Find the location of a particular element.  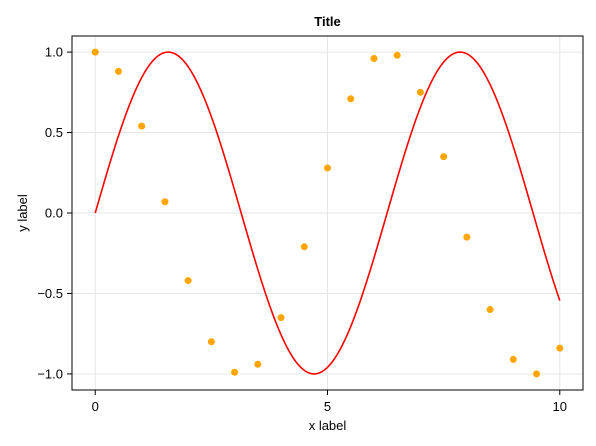

x-axis-label: x label is located at coordinates (328, 425).